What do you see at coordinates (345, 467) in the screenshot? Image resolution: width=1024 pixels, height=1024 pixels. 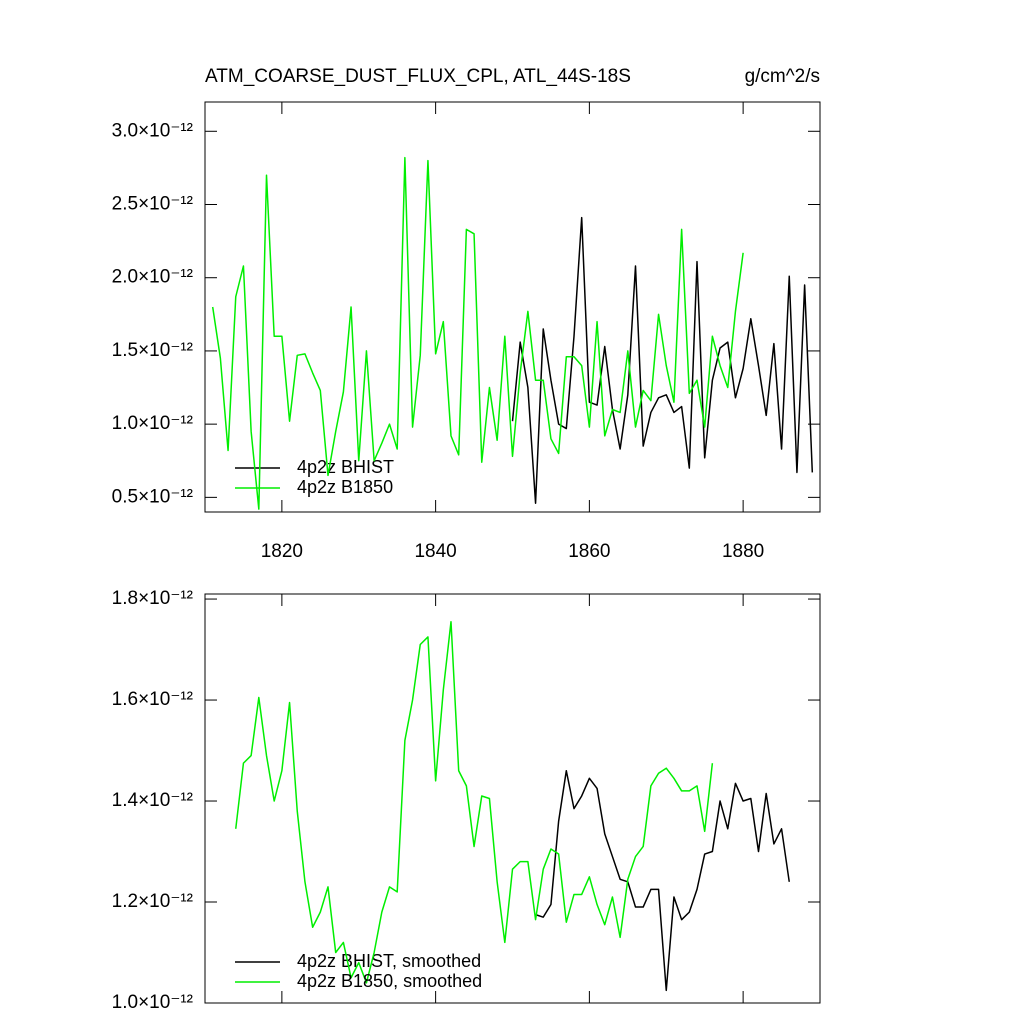 I see `legend-label: 4p2z BHIST` at bounding box center [345, 467].